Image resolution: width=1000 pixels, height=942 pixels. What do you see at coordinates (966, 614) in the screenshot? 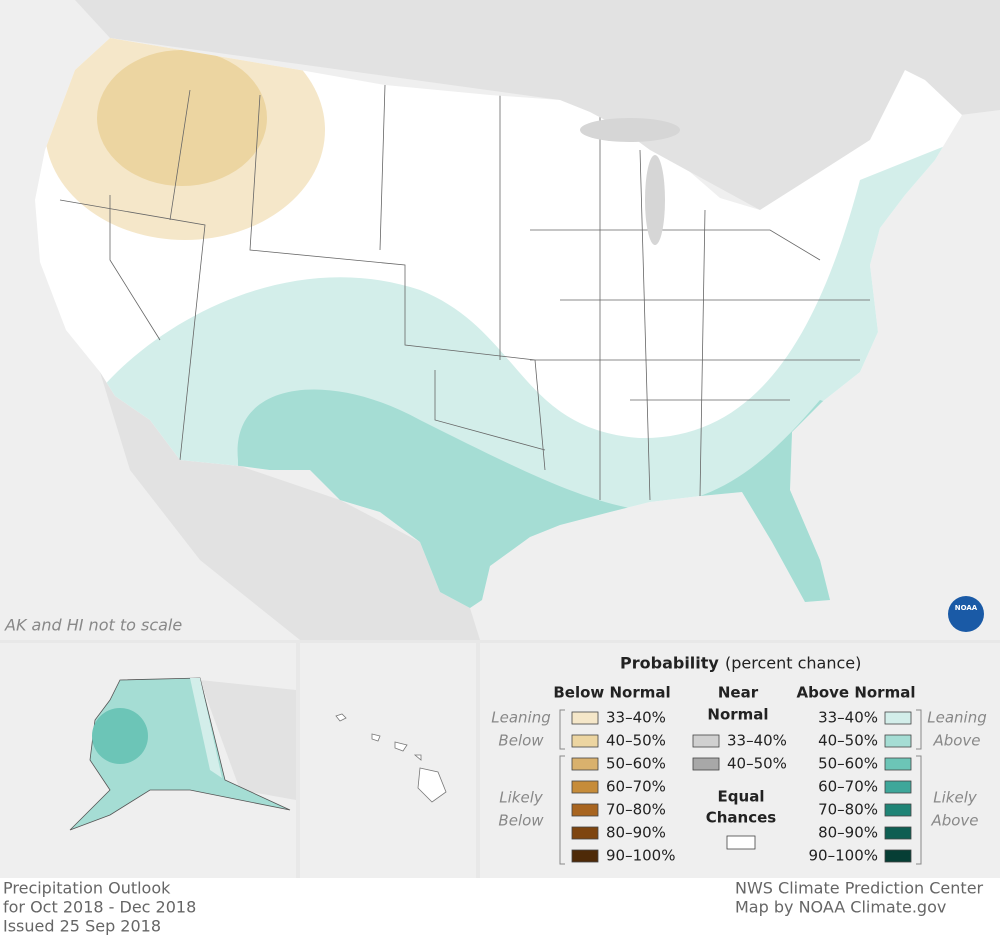
I see `noaa-logo` at bounding box center [966, 614].